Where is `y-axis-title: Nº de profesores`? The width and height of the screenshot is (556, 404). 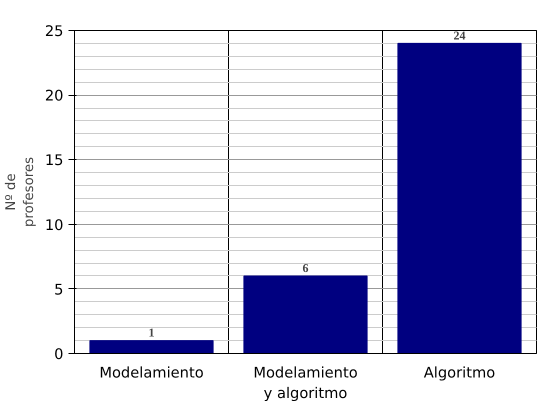
y-axis-title: Nº de profesores is located at coordinates (20, 192).